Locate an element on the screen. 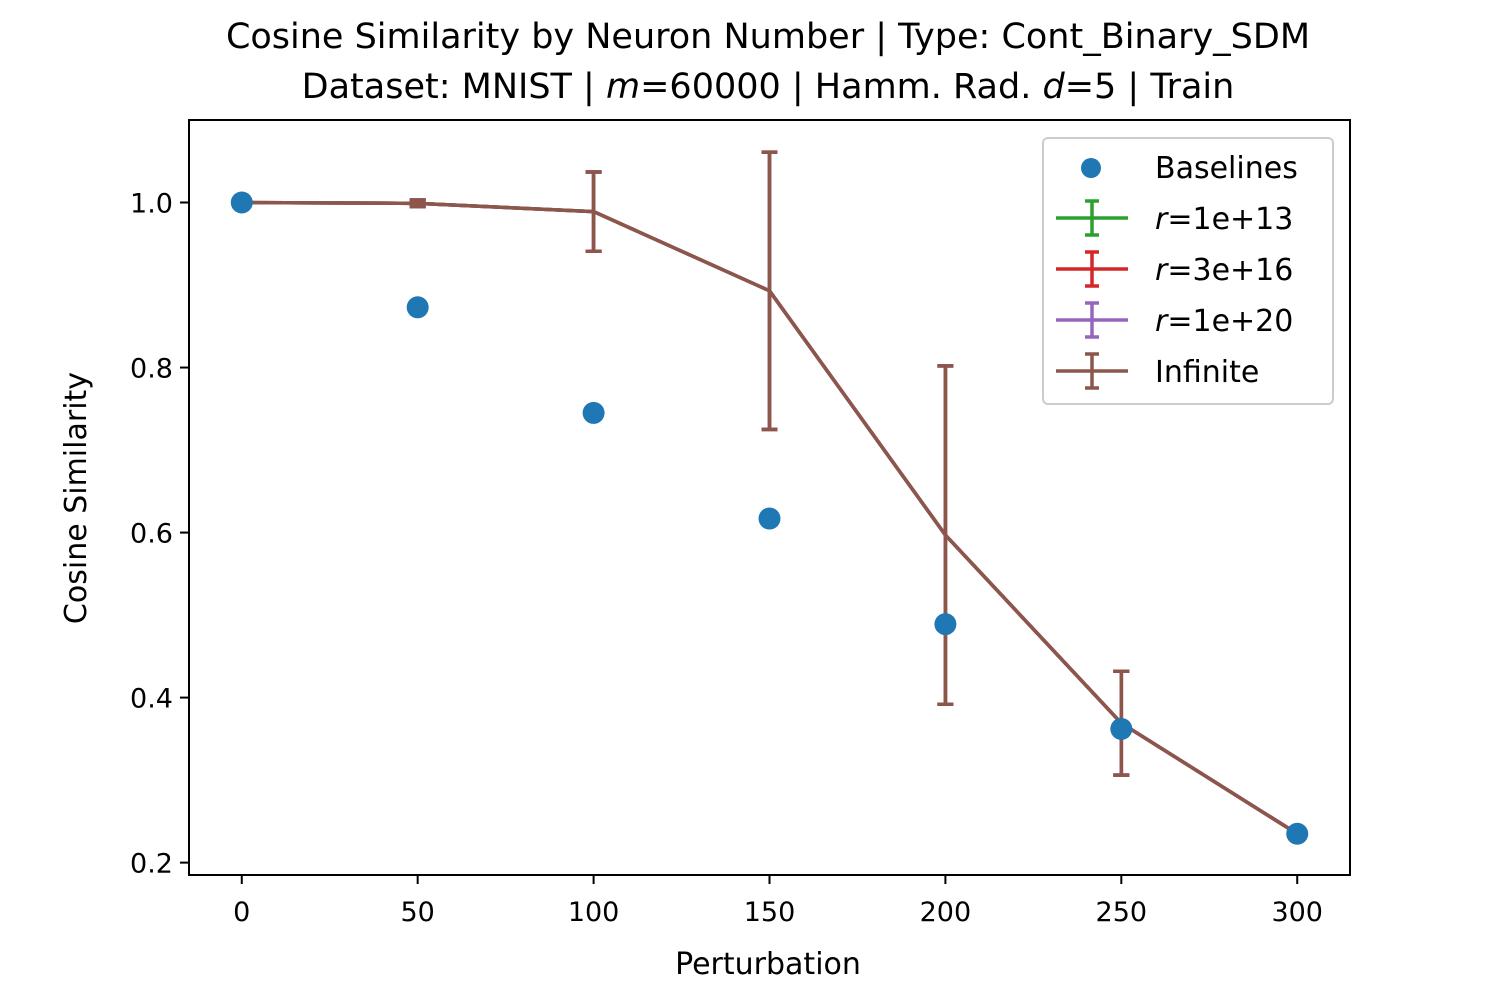 The width and height of the screenshot is (1500, 1004). x-axis-ticks: 0 50 100 150 200 250 300 is located at coordinates (778, 901).